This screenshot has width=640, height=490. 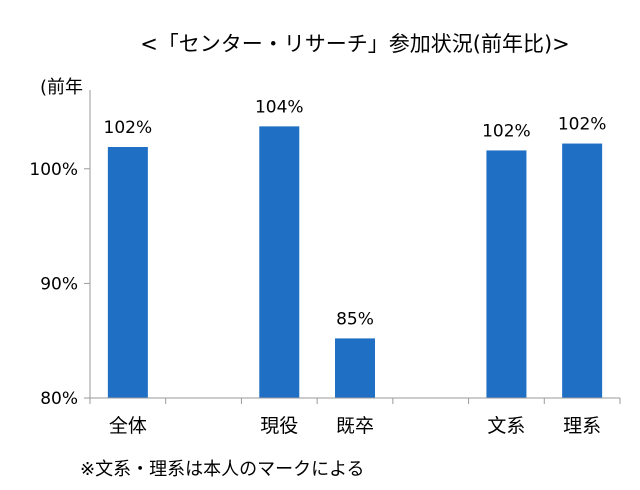 I want to click on category-label: 現役, so click(x=279, y=426).